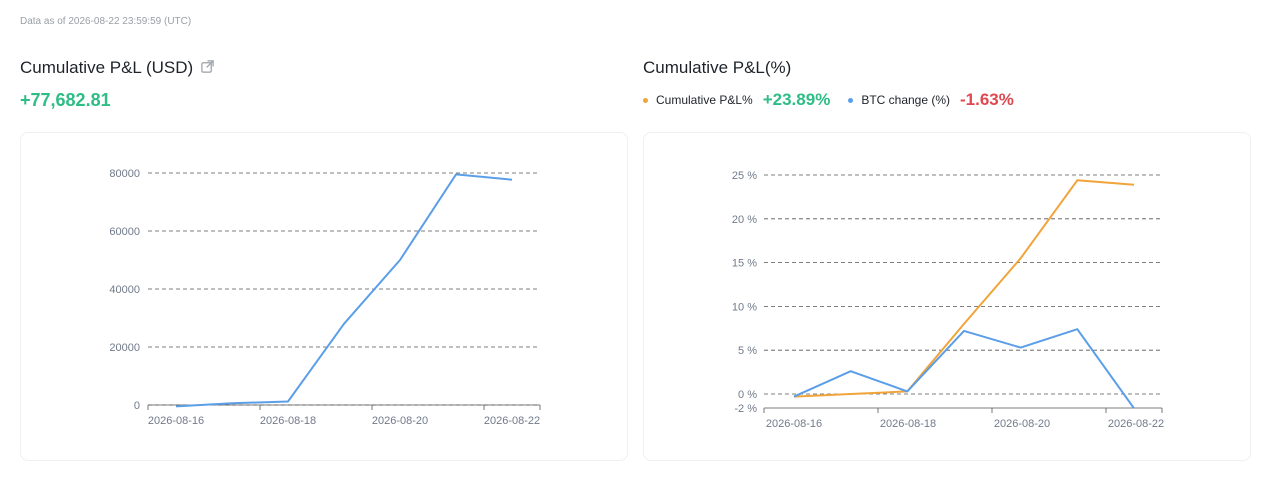  What do you see at coordinates (796, 99) in the screenshot?
I see `legend-value-cumulative: +23.89%` at bounding box center [796, 99].